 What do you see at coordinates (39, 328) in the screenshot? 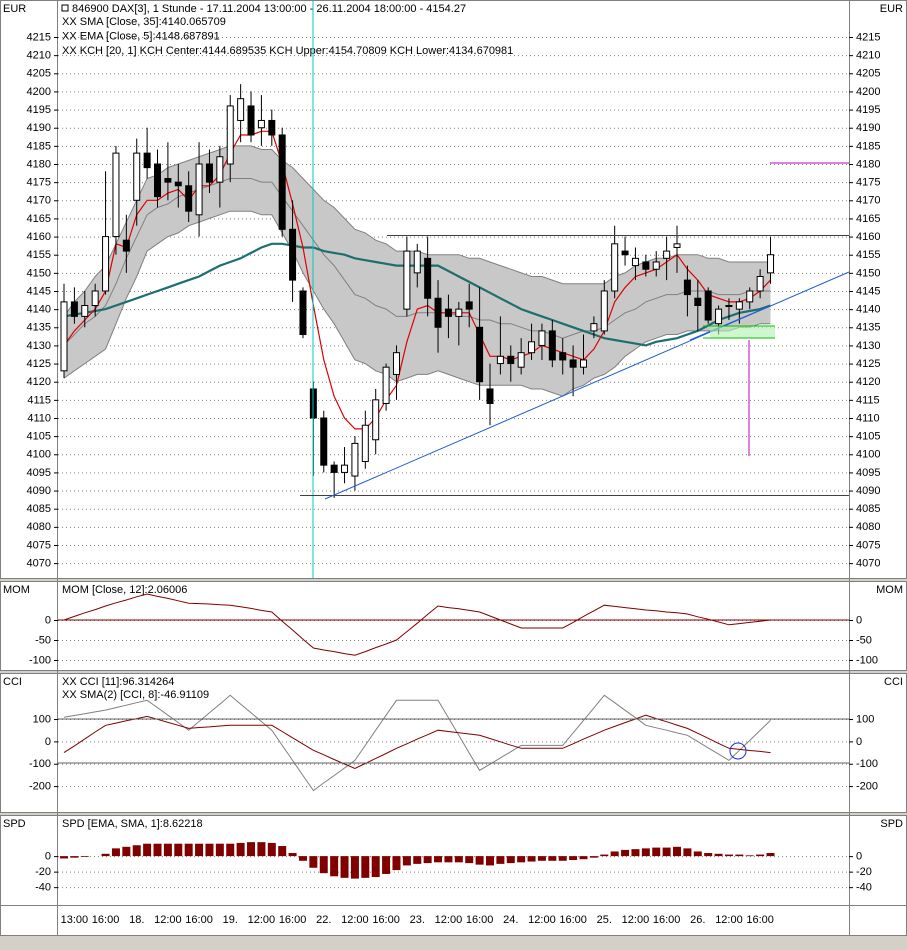
I see `y-tick-label: 4135` at bounding box center [39, 328].